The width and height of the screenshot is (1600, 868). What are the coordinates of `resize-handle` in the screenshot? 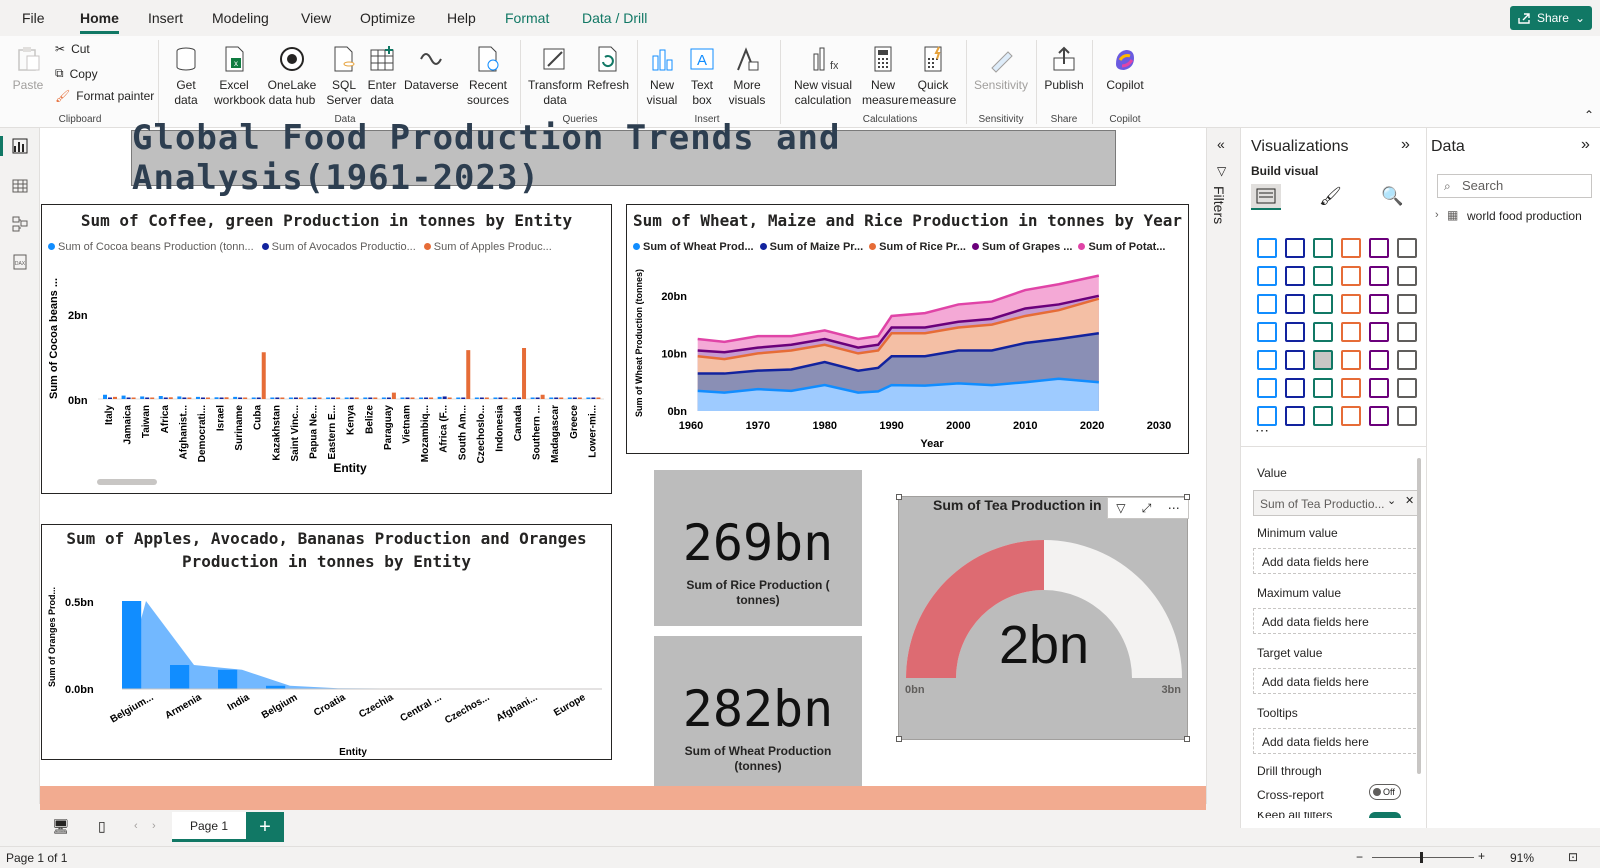 It's located at (899, 497).